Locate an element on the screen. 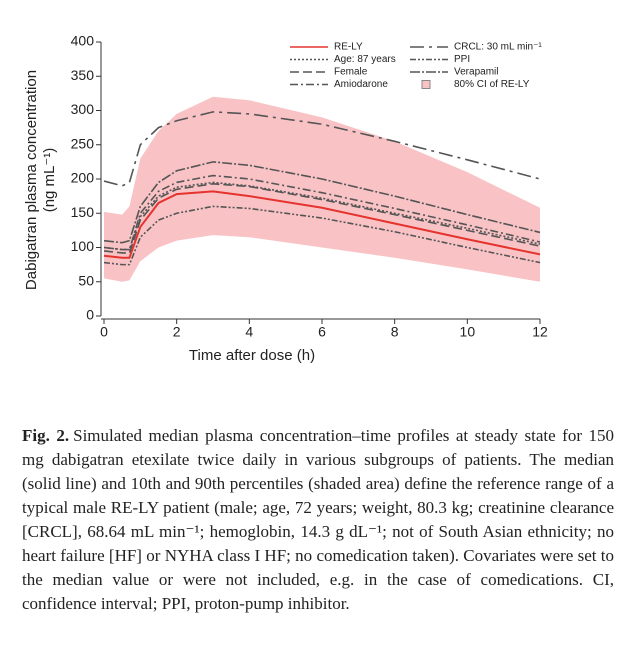 This screenshot has height=661, width=633. x-axis-label: Time after dose (h) is located at coordinates (252, 355).